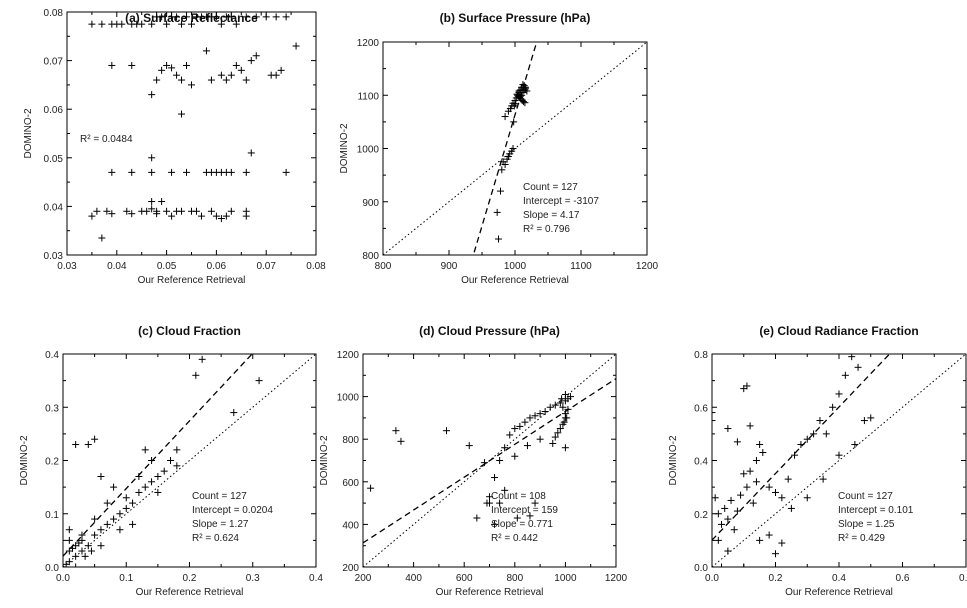 Image resolution: width=967 pixels, height=608 pixels. What do you see at coordinates (52, 408) in the screenshot?
I see `y-tick-label: 0.3` at bounding box center [52, 408].